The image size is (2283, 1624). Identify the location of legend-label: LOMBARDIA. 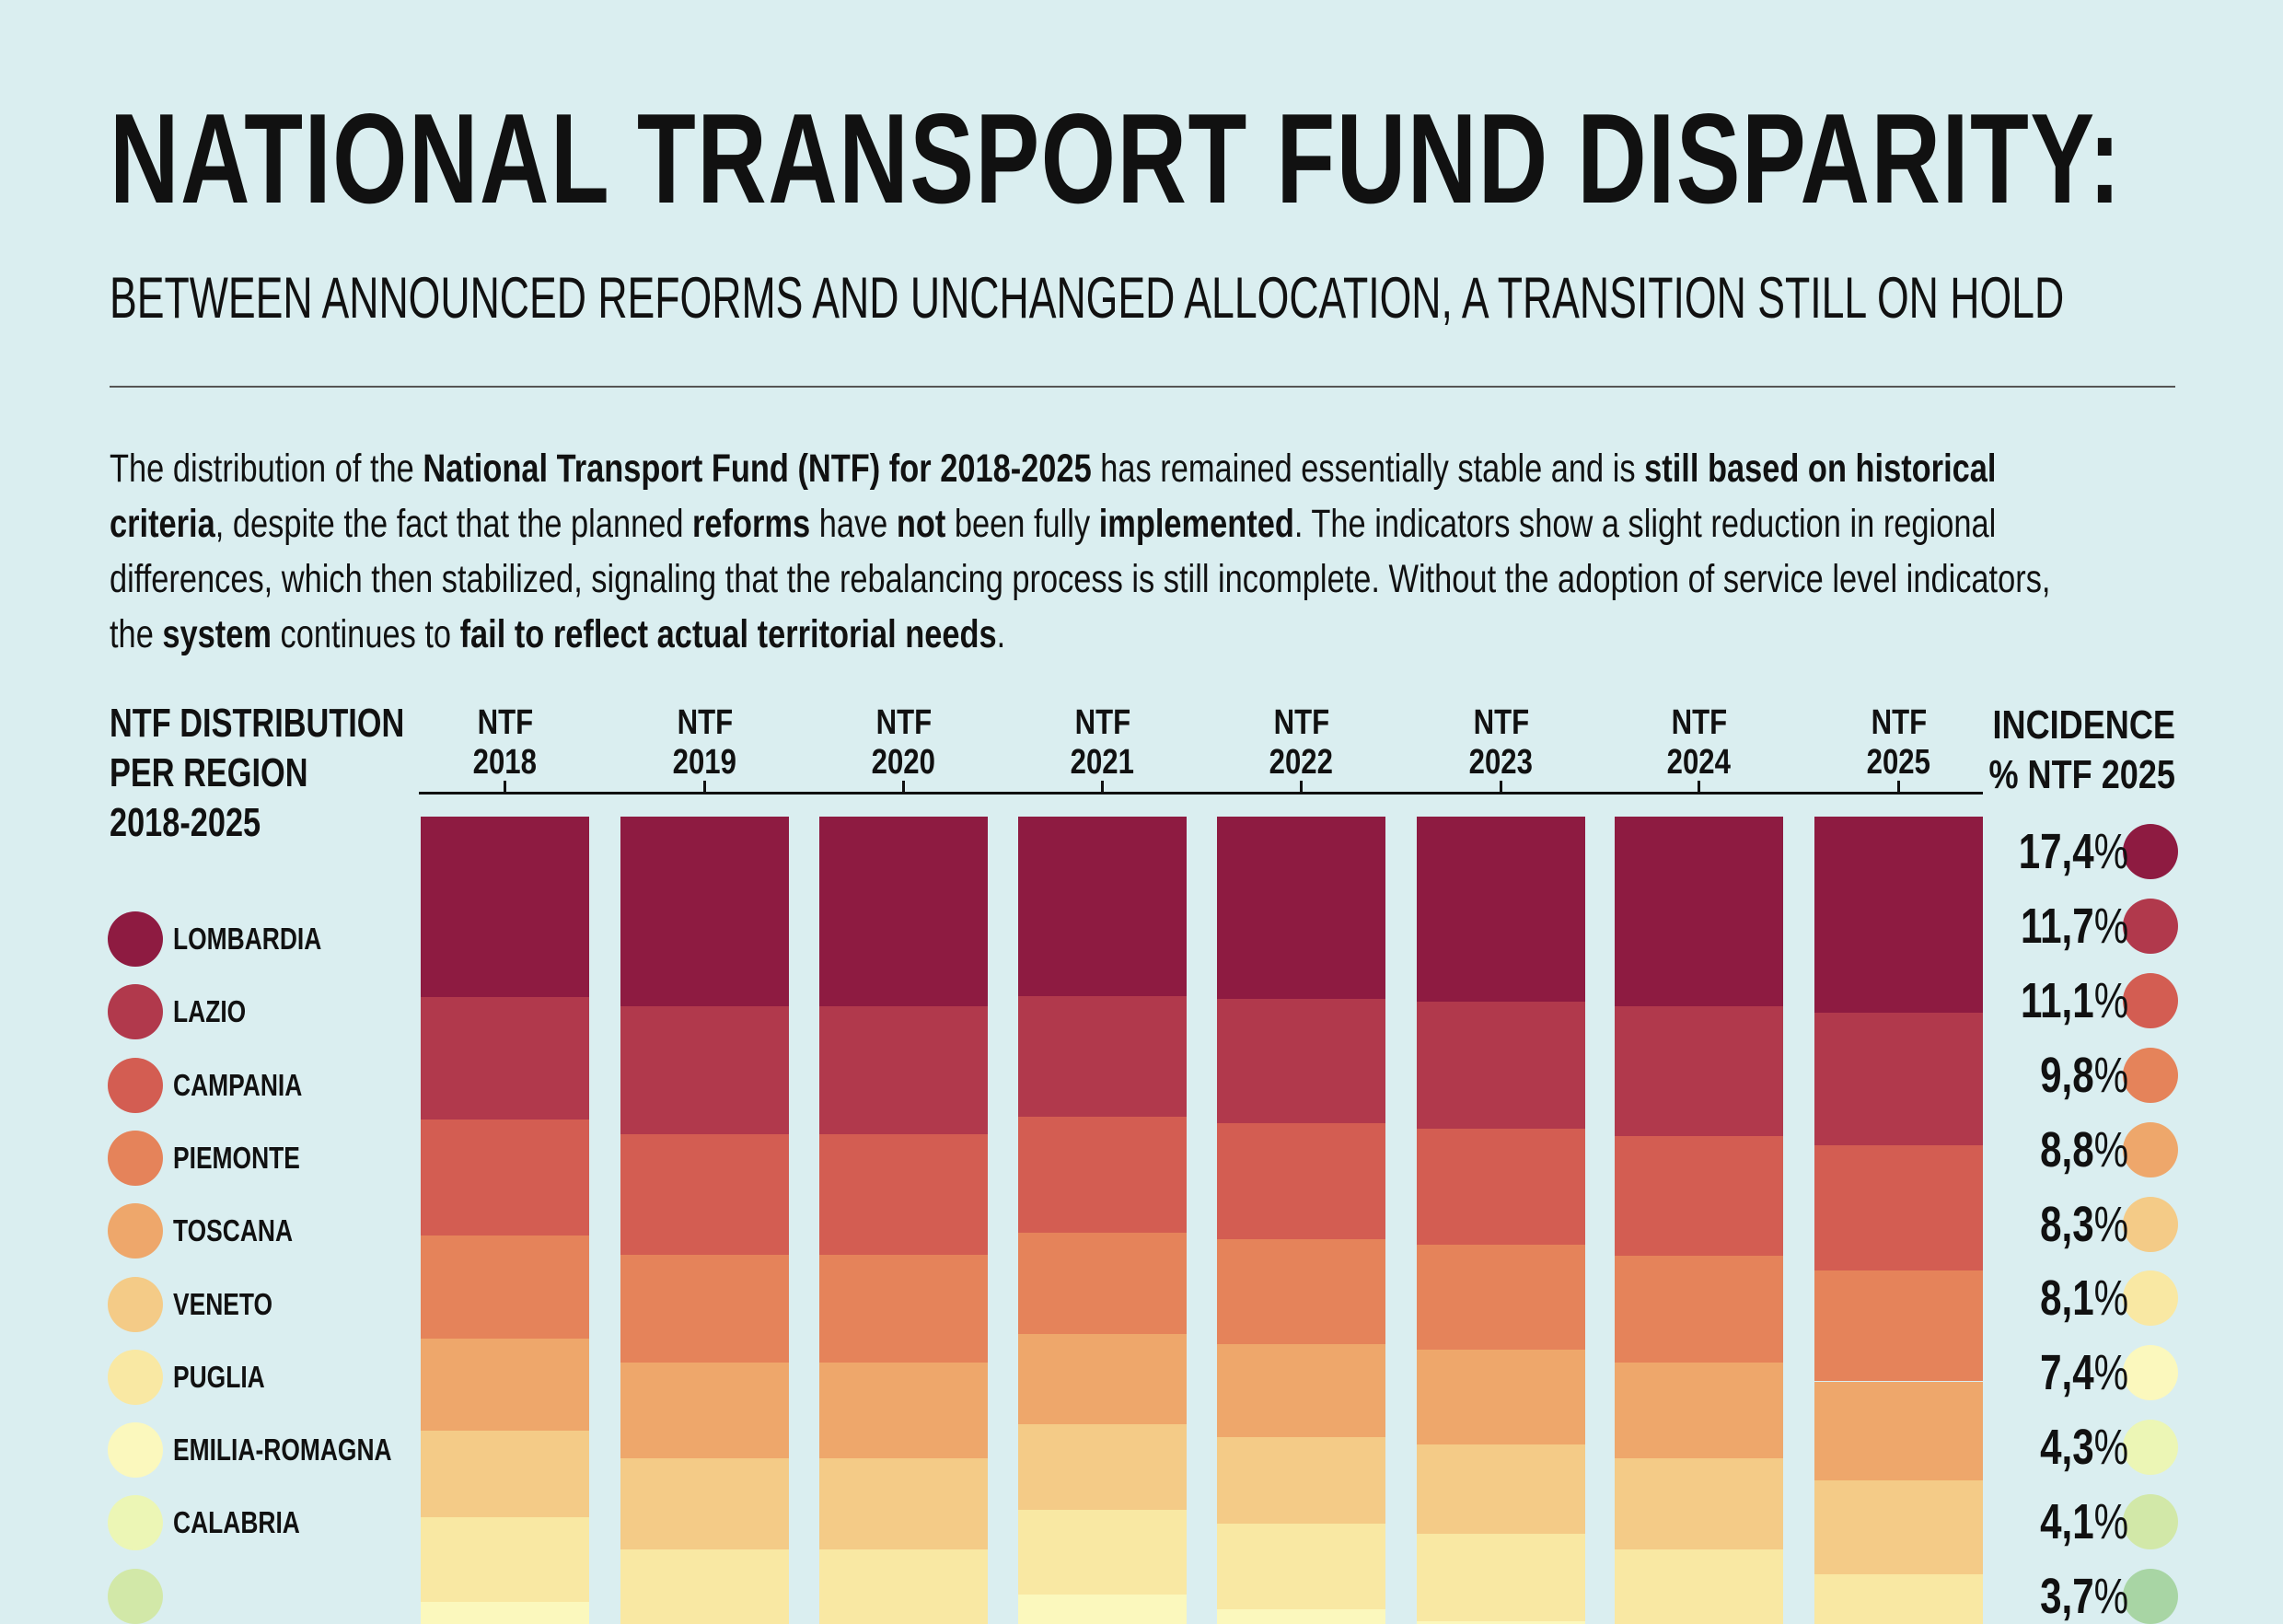
(248, 939).